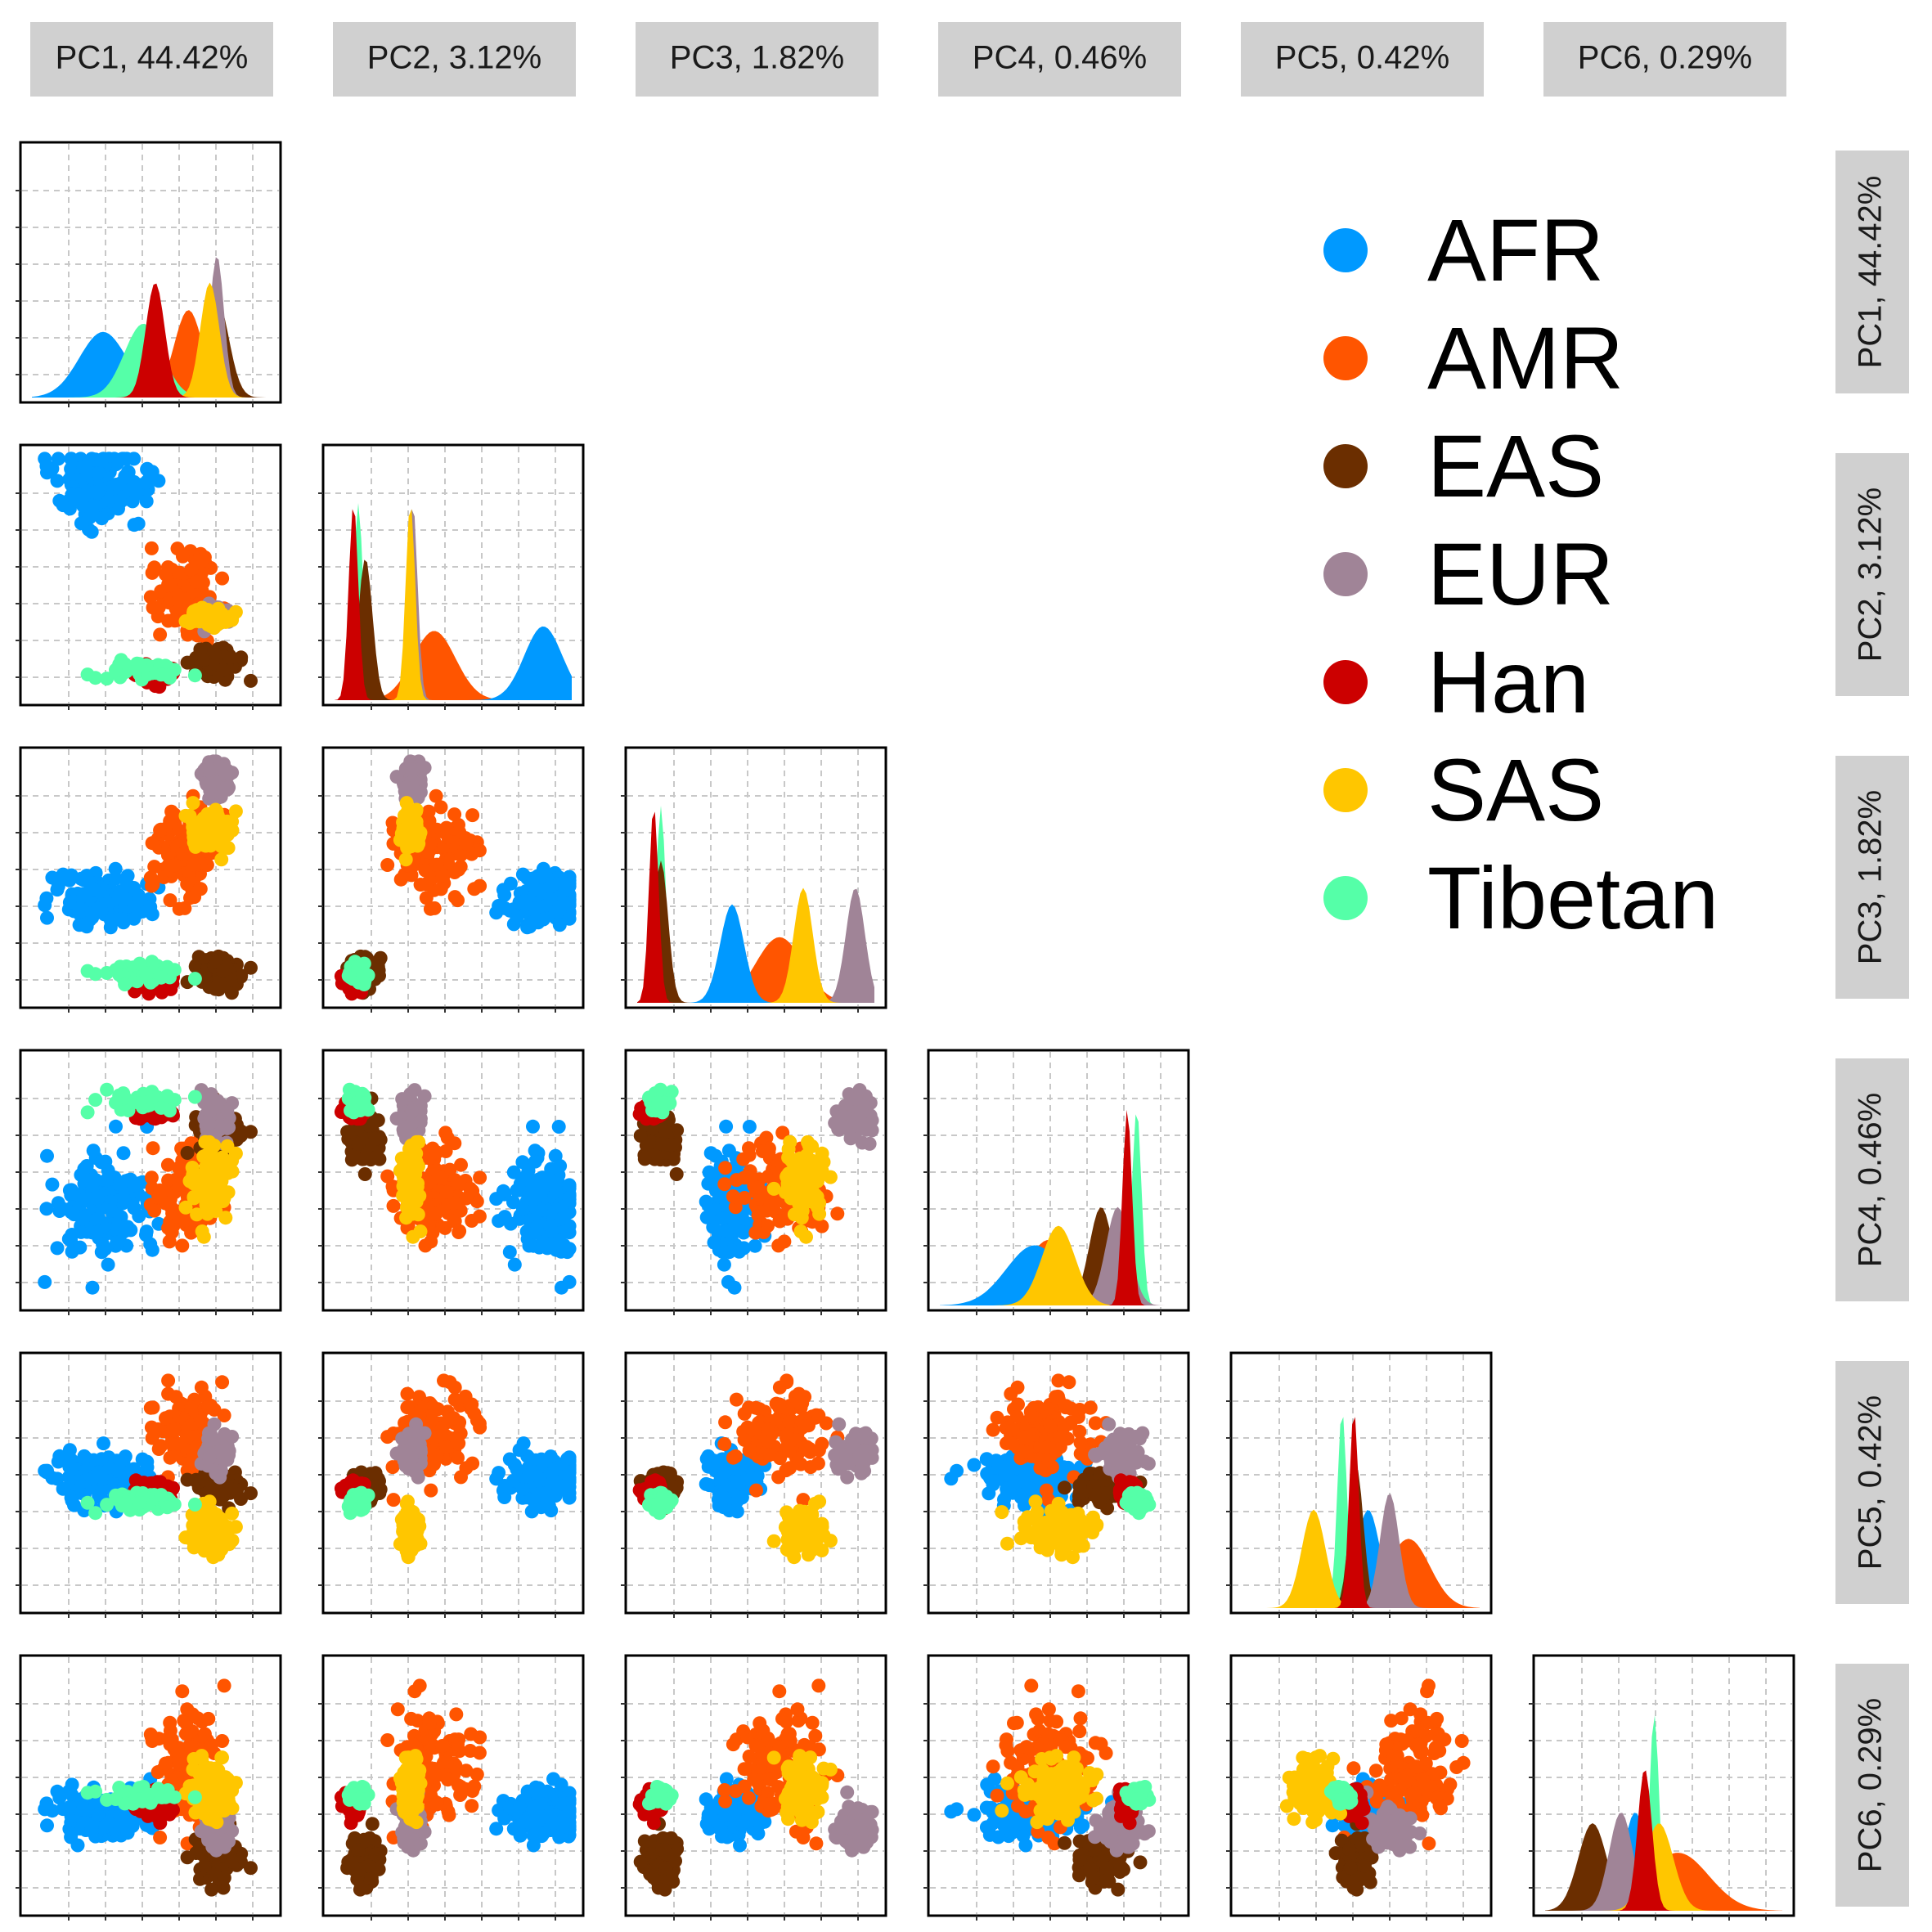  I want to click on strip-background, so click(1872, 1483).